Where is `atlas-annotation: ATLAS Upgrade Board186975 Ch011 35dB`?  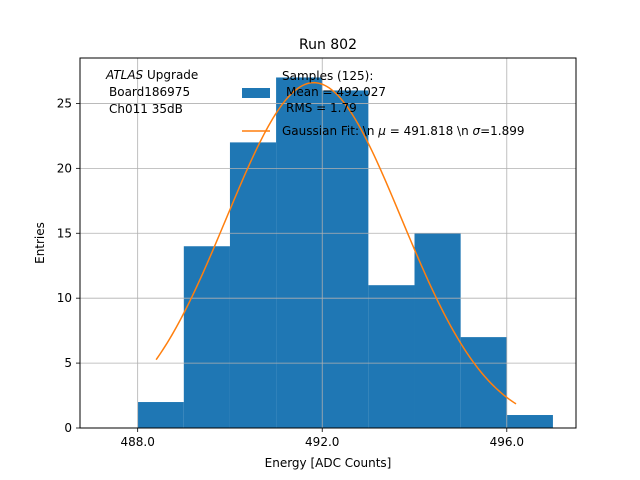 atlas-annotation: ATLAS Upgrade Board186975 Ch011 35dB is located at coordinates (151, 92).